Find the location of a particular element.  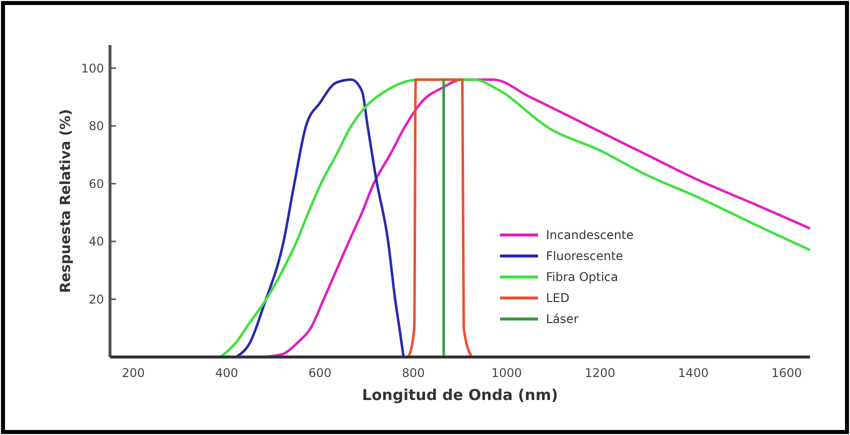

legend-label: Láser is located at coordinates (562, 319).